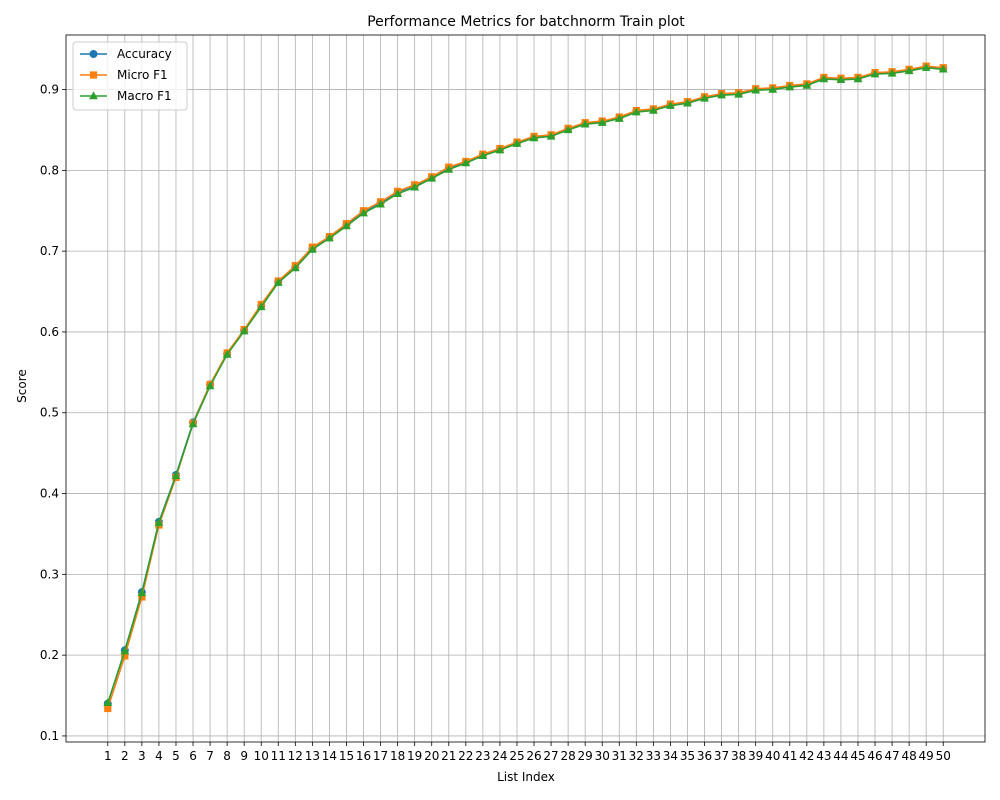 This screenshot has height=800, width=1000. Describe the element at coordinates (312, 756) in the screenshot. I see `x-tick-label: 13` at that location.